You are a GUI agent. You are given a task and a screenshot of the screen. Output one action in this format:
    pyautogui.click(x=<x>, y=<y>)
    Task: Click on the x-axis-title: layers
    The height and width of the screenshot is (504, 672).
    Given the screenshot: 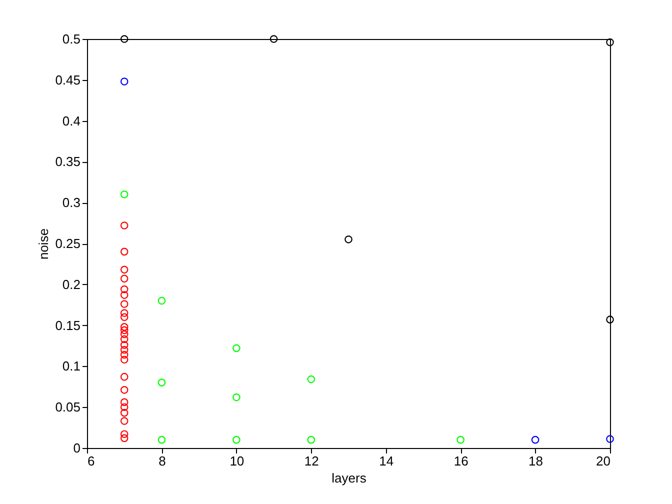 What is the action you would take?
    pyautogui.click(x=349, y=478)
    